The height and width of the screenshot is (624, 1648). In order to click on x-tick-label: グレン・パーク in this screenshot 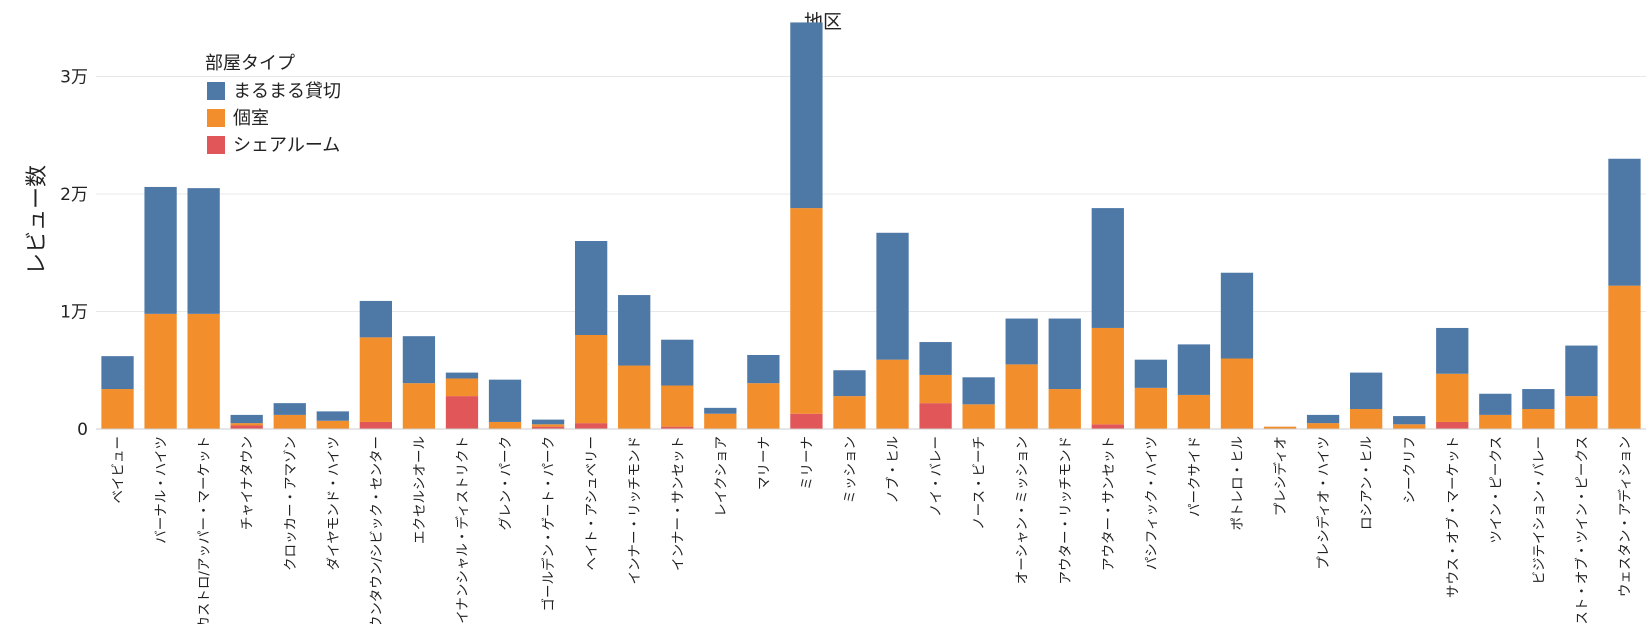, I will do `click(506, 483)`.